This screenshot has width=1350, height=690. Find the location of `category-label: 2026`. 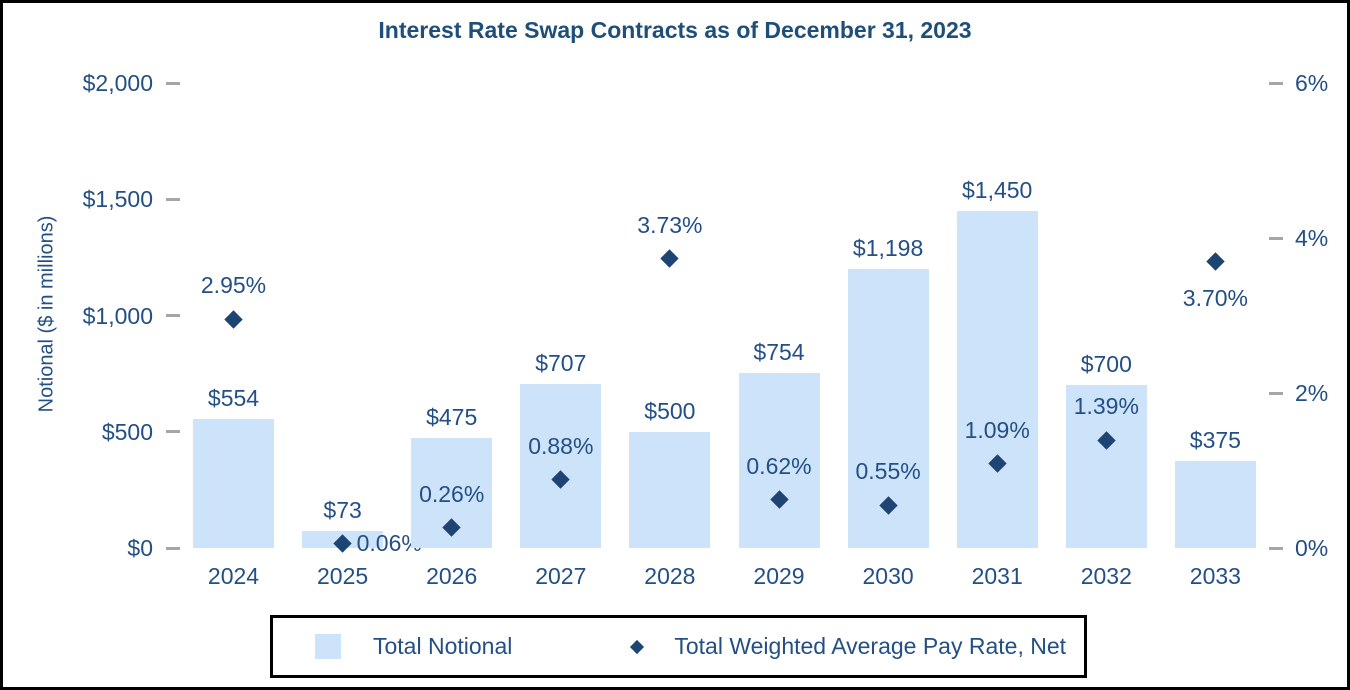

category-label: 2026 is located at coordinates (452, 576).